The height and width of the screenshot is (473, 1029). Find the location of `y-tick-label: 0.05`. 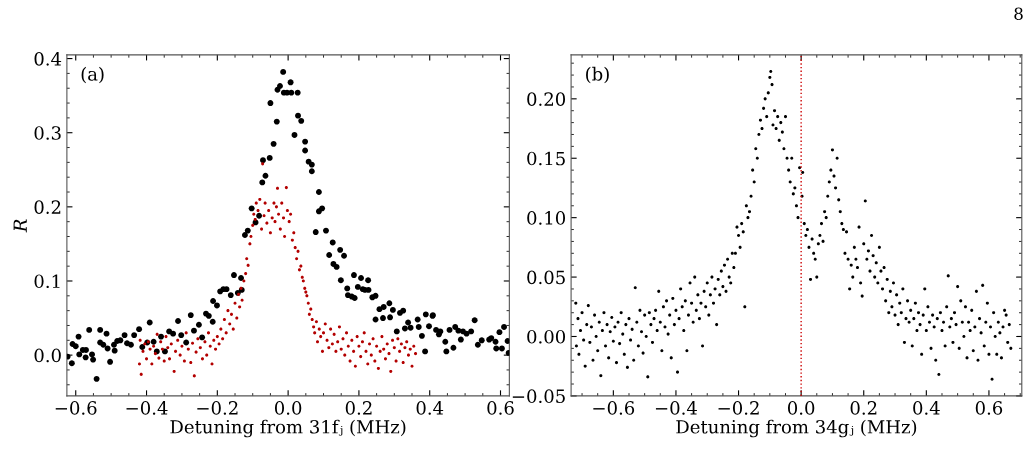

y-tick-label: 0.05 is located at coordinates (546, 277).